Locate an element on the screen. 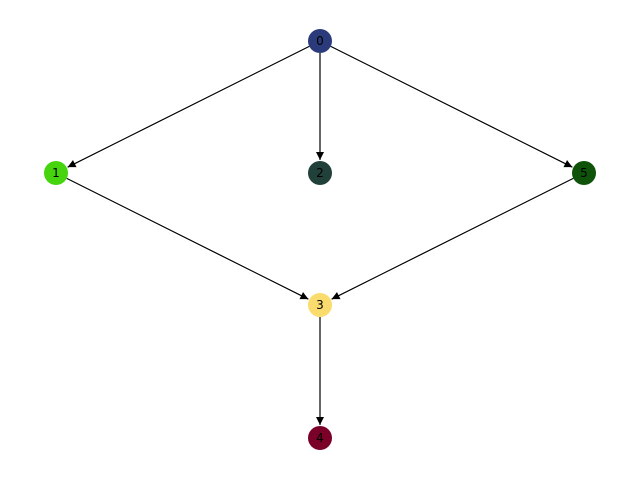 The width and height of the screenshot is (640, 480). node-4: 4 is located at coordinates (320, 438).